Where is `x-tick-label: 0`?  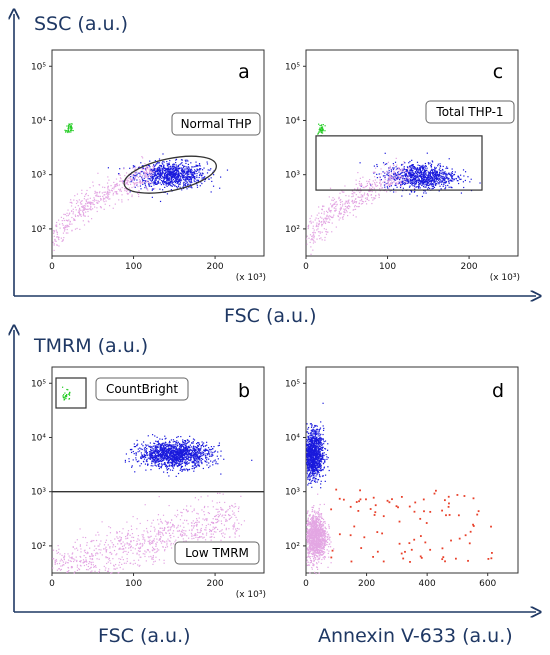 x-tick-label: 0 is located at coordinates (52, 267).